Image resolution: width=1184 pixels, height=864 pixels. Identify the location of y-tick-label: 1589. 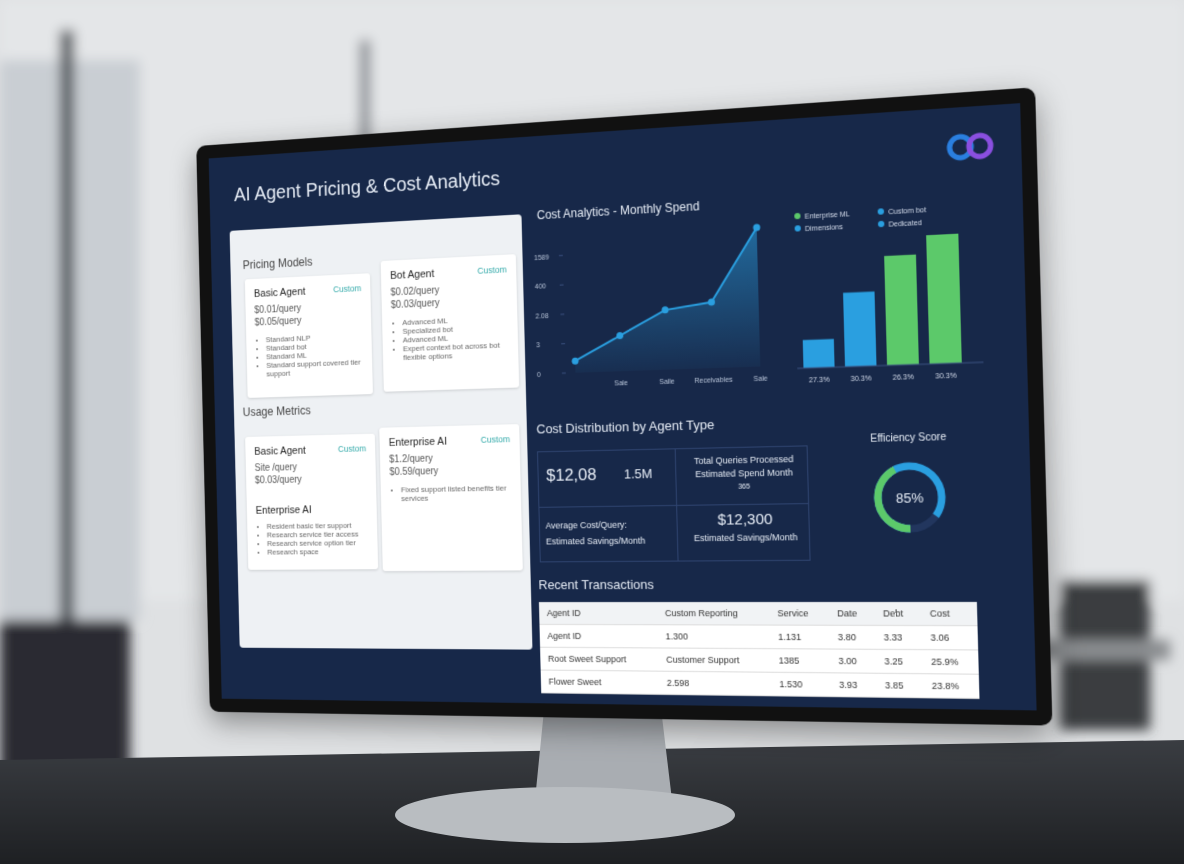
(541, 258).